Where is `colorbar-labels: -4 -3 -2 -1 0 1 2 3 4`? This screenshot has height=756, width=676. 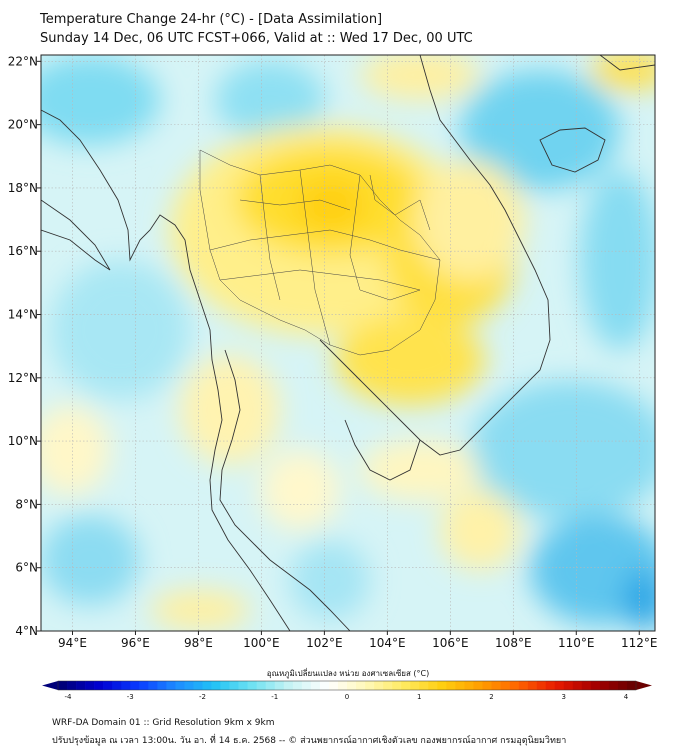
colorbar-labels: -4 -3 -2 -1 0 1 2 3 4 is located at coordinates (347, 696).